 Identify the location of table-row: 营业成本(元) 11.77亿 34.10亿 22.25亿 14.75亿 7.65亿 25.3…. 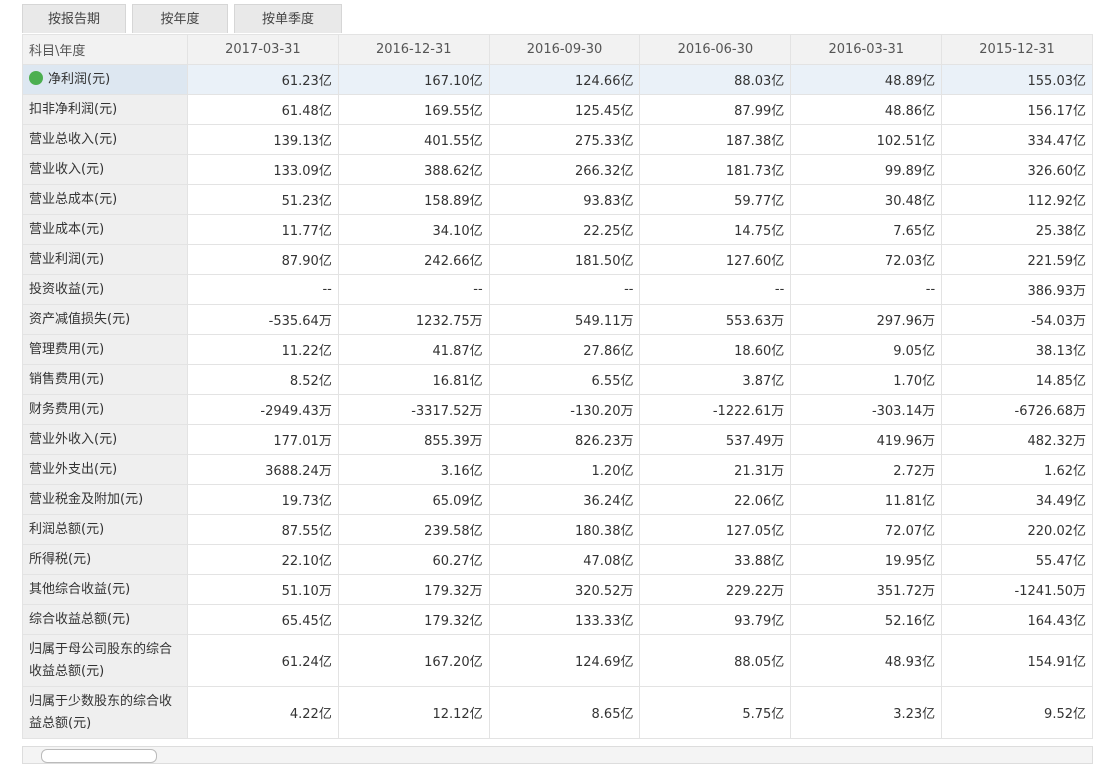
(557, 229).